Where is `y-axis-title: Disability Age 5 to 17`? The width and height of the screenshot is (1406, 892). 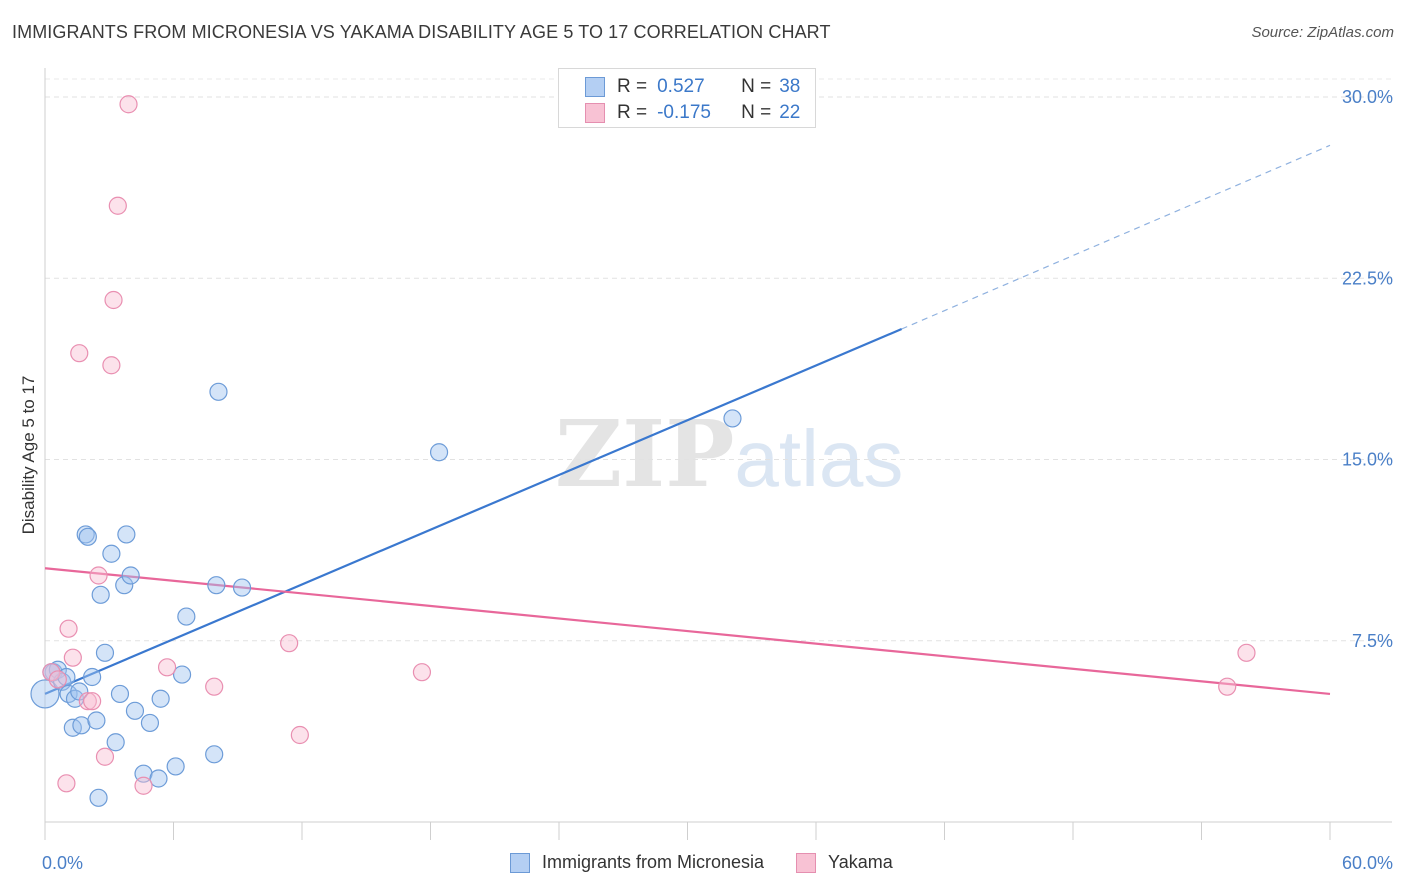
y-axis-title: Disability Age 5 to 17 is located at coordinates (28, 455).